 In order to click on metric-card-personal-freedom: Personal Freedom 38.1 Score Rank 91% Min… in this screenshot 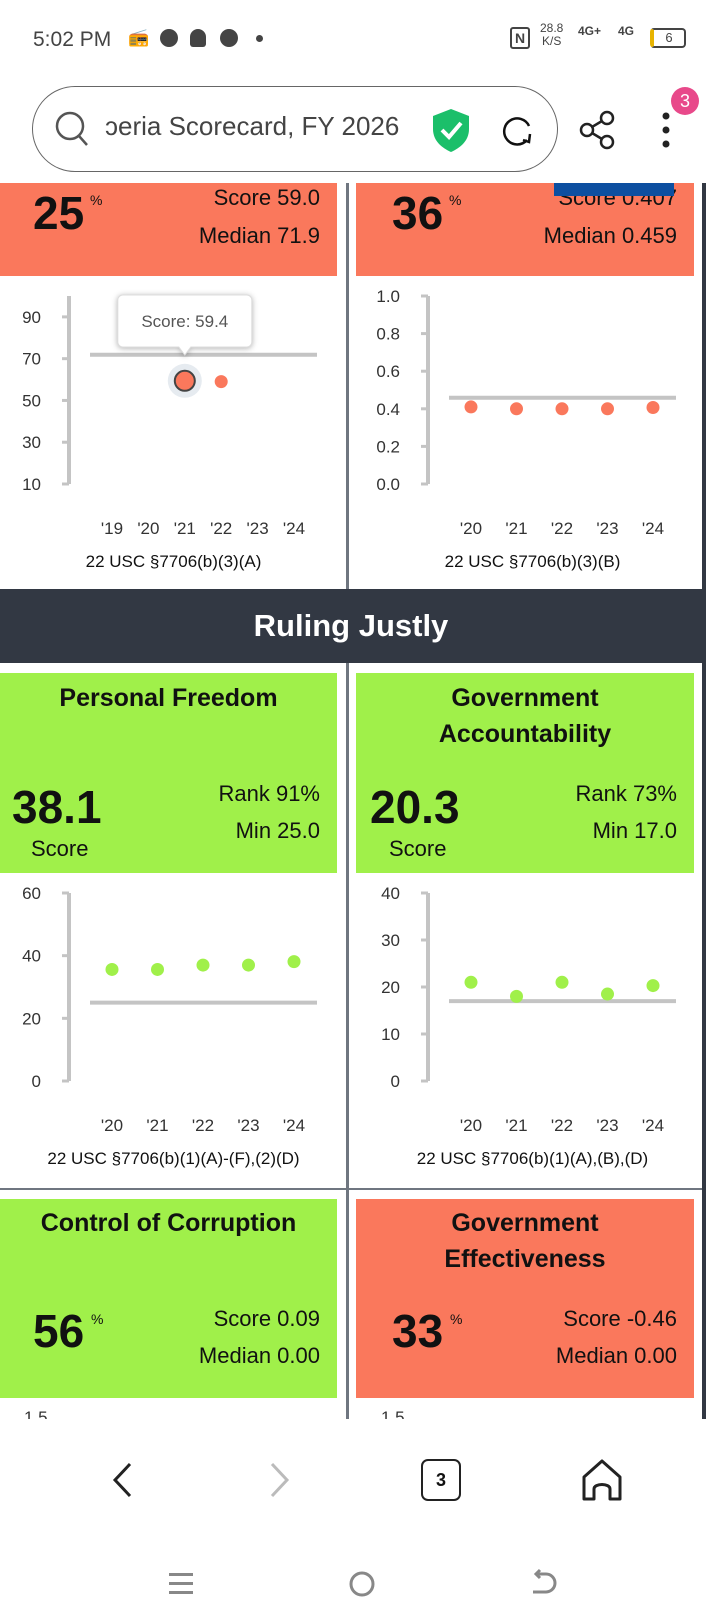, I will do `click(168, 773)`.